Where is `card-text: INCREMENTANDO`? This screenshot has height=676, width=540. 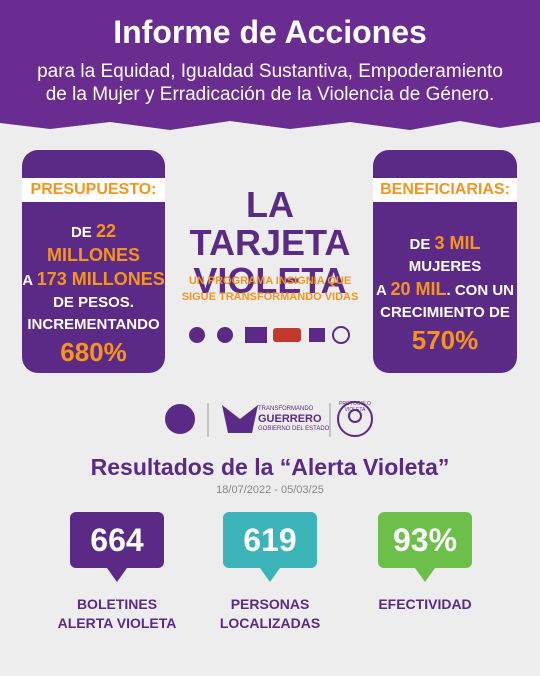 card-text: INCREMENTANDO is located at coordinates (93, 324).